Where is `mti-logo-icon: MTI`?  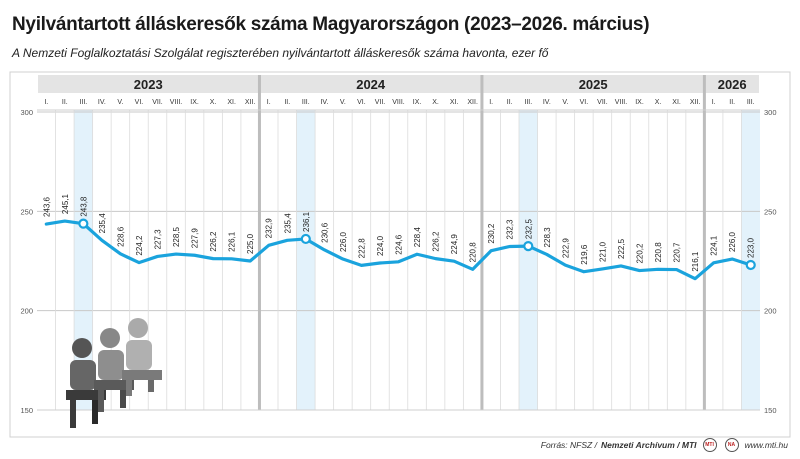
mti-logo-icon: MTI is located at coordinates (709, 445).